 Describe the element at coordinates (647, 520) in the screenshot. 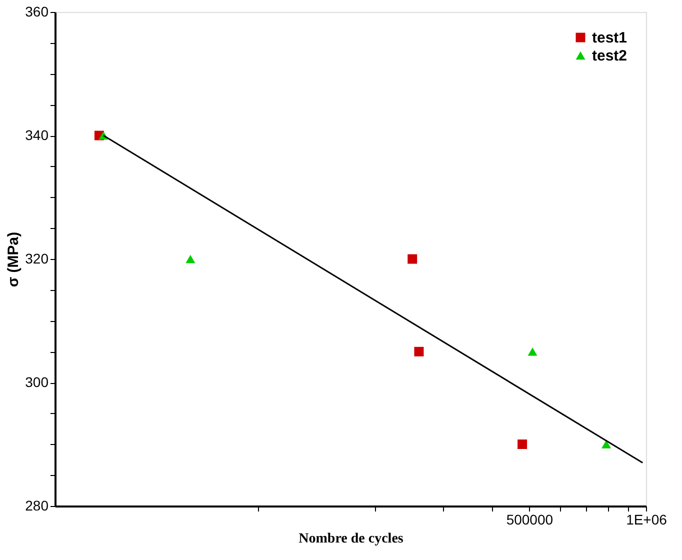

I see `x-tick-label: 1E+06` at that location.